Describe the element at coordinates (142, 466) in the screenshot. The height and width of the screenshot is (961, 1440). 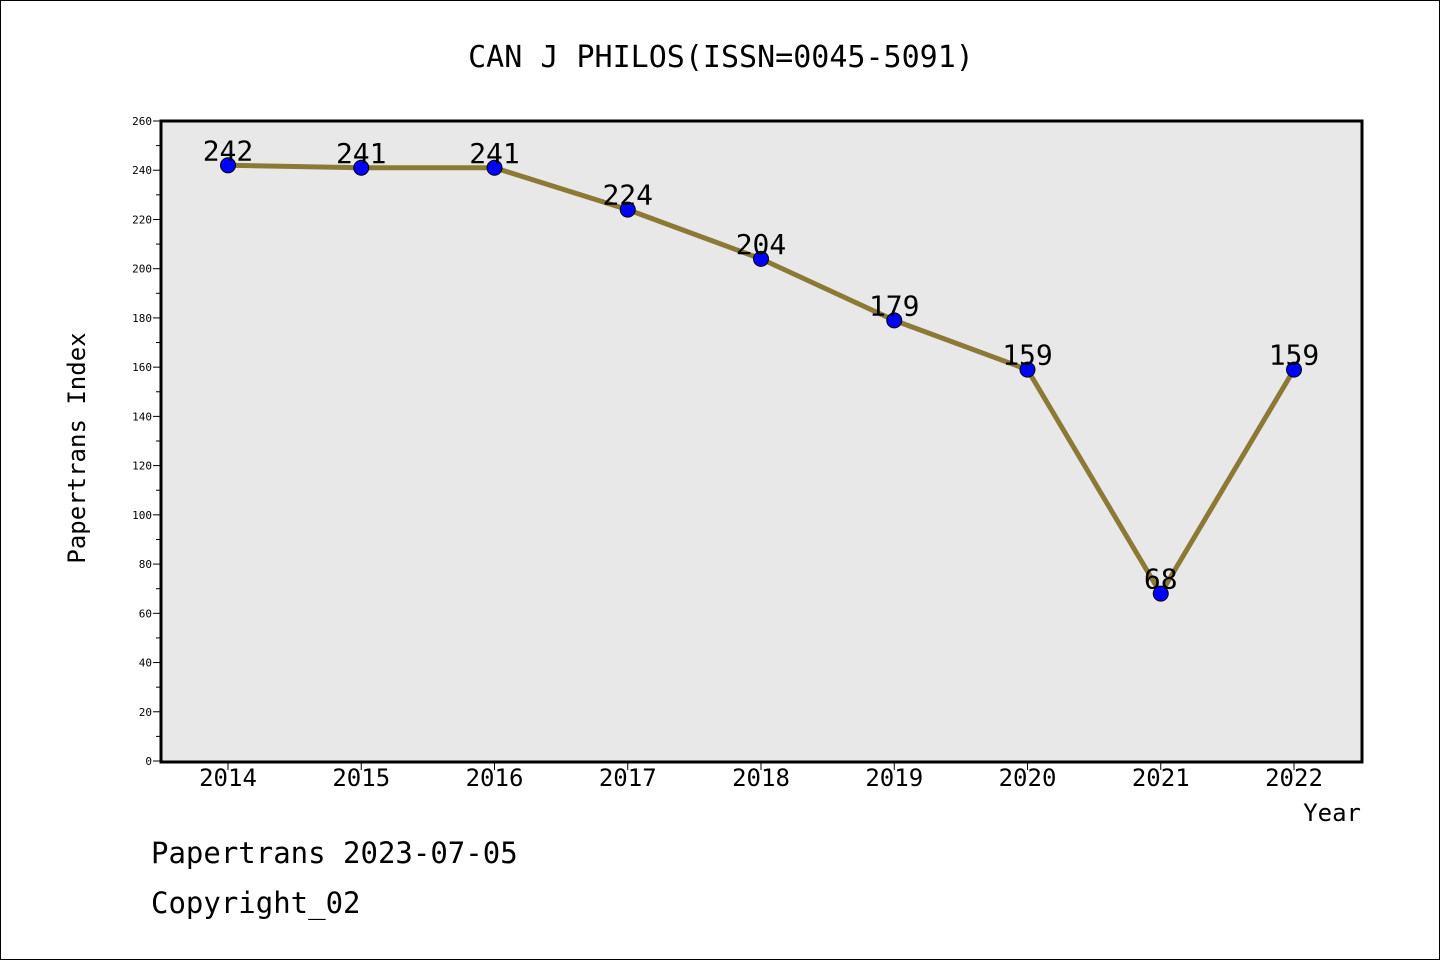
I see `y-tick-label: 120` at that location.